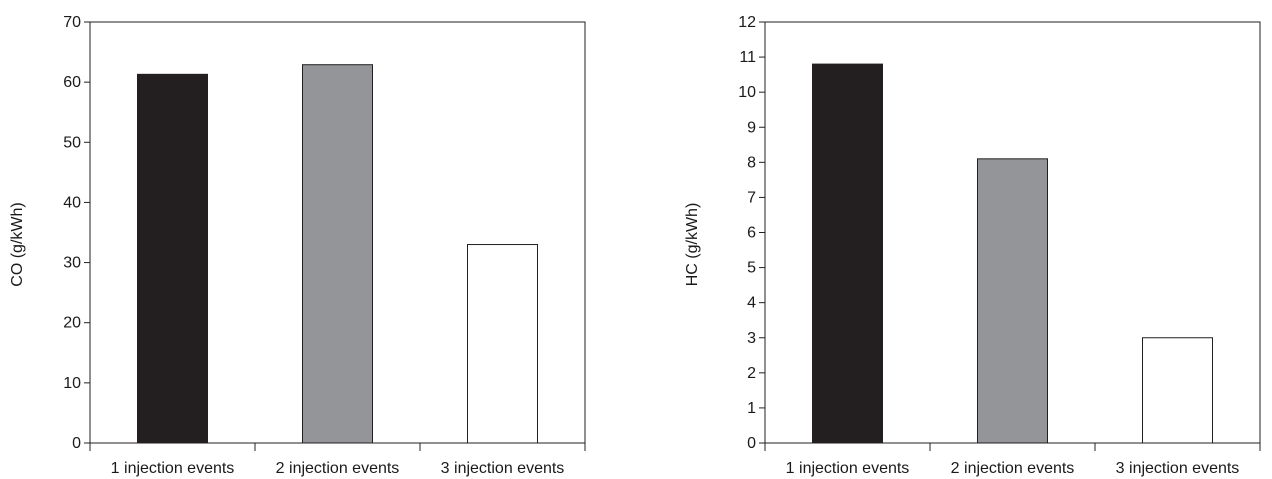 This screenshot has width=1272, height=479. Describe the element at coordinates (751, 373) in the screenshot. I see `hc-y-tick-label: 2` at that location.